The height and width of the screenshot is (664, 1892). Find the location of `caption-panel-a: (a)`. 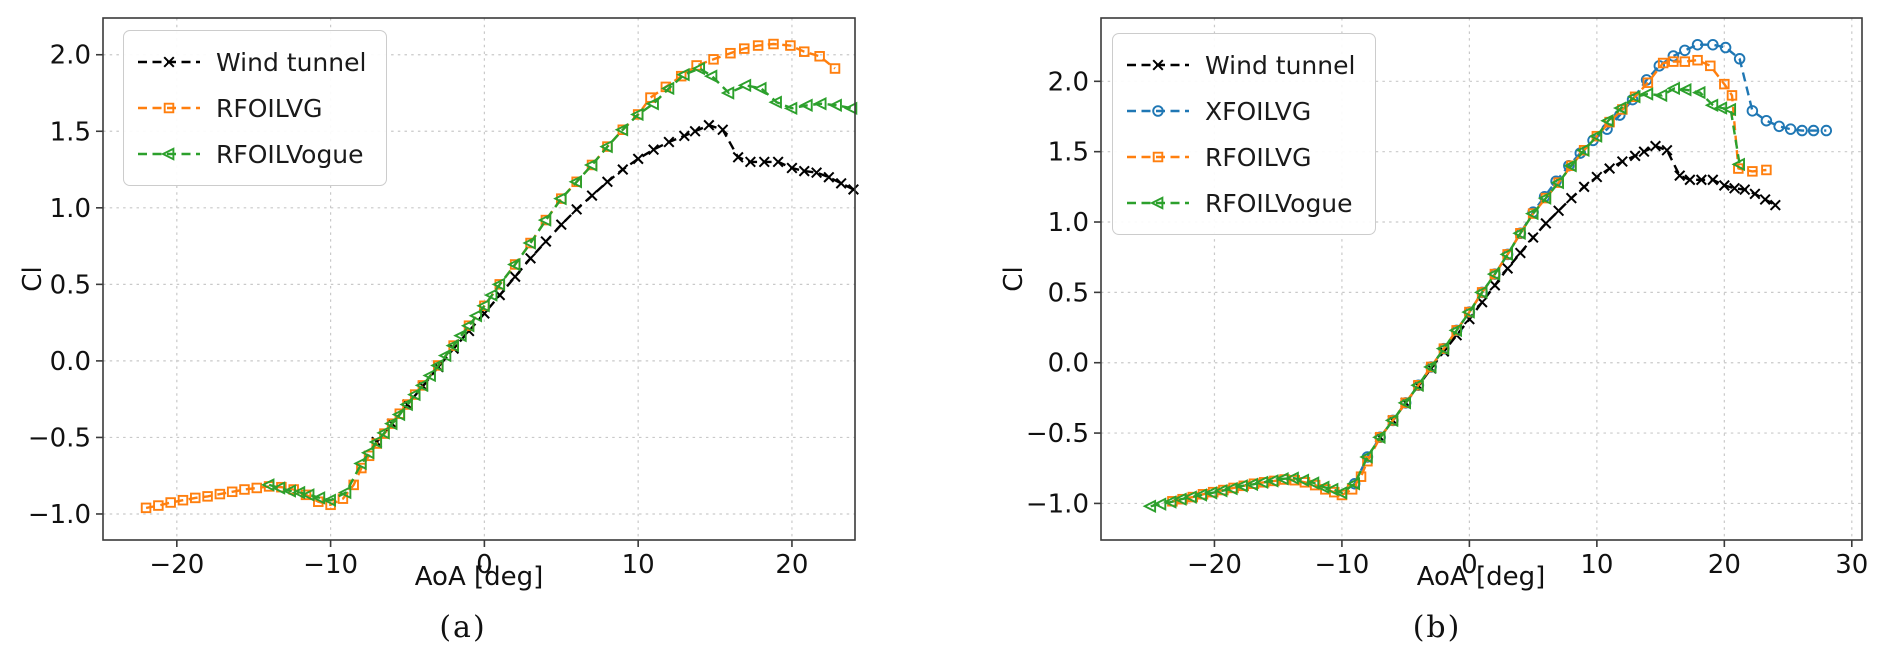

caption-panel-a: (a) is located at coordinates (463, 627).